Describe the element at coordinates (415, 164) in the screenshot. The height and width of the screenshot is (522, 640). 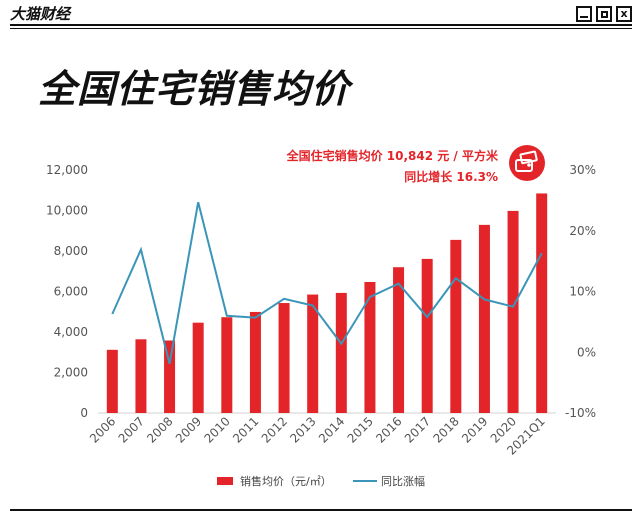
I see `annotation: 全国住宅销售均价 10,842 元 / 平方米 同比增长 16.3%` at that location.